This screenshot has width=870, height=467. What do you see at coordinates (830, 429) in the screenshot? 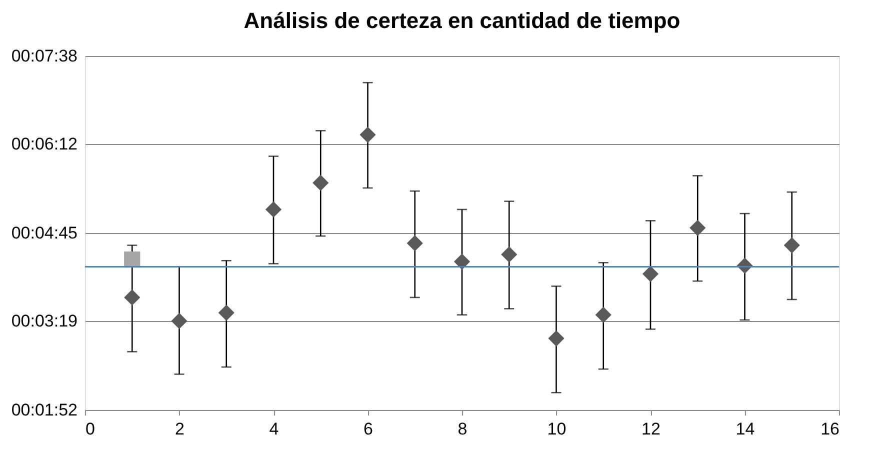
I see `x-tick-label: 16` at bounding box center [830, 429].